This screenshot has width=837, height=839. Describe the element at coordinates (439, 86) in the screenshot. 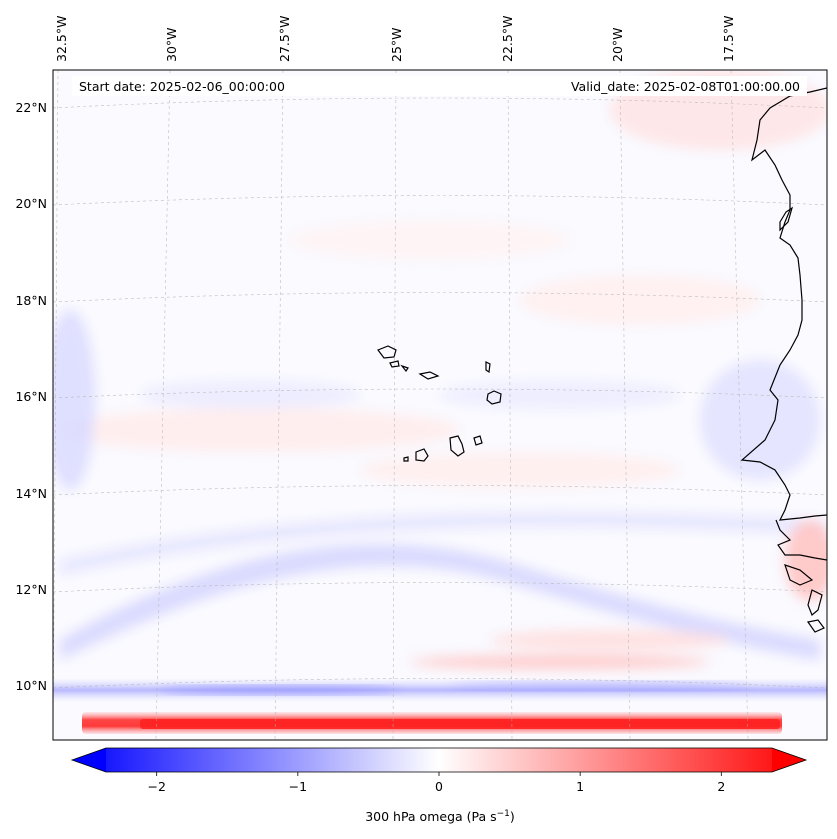

I see `header-band` at that location.